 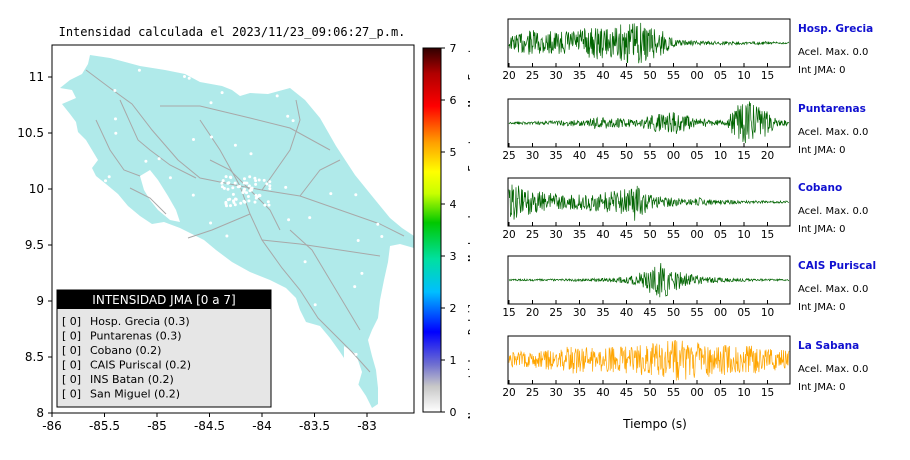 I want to click on x-tick-label: -86, so click(x=52, y=426).